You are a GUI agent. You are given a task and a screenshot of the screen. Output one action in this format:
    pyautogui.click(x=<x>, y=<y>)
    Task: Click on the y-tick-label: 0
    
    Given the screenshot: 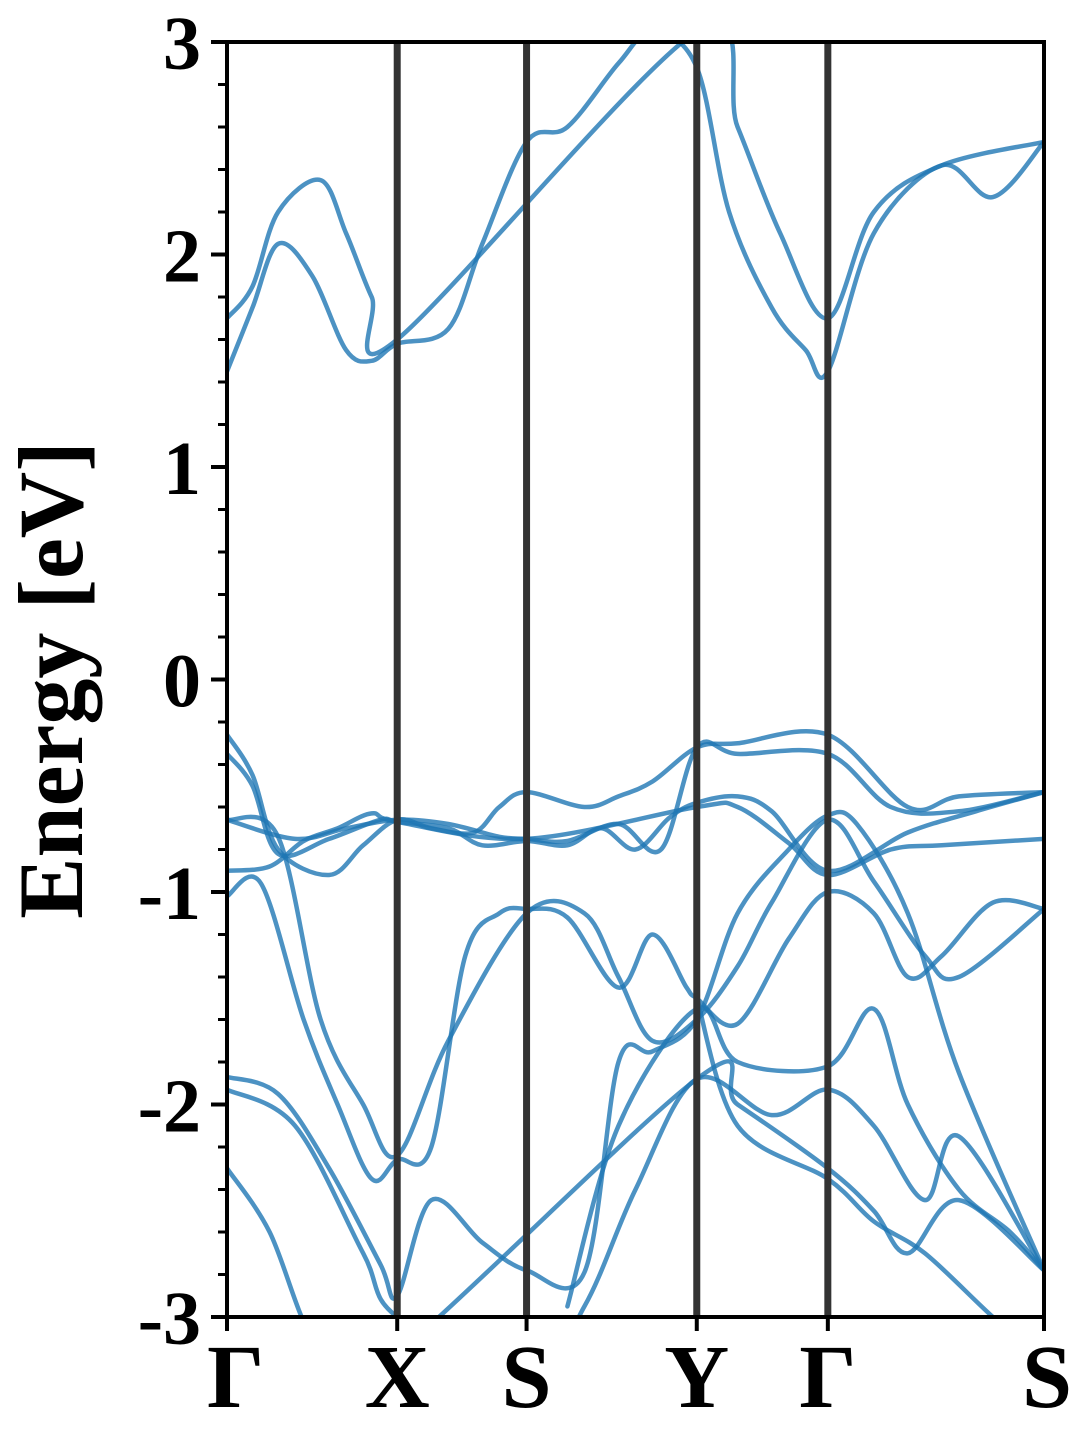 What is the action you would take?
    pyautogui.click(x=182, y=682)
    